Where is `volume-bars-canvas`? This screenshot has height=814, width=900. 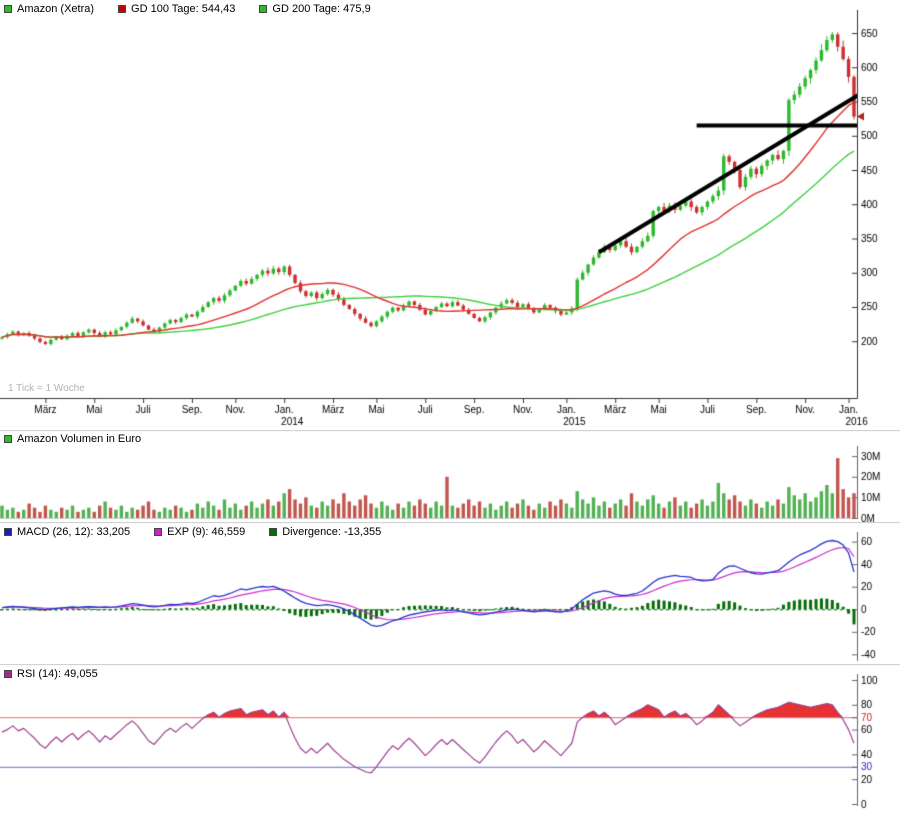
volume-bars-canvas is located at coordinates (450, 476).